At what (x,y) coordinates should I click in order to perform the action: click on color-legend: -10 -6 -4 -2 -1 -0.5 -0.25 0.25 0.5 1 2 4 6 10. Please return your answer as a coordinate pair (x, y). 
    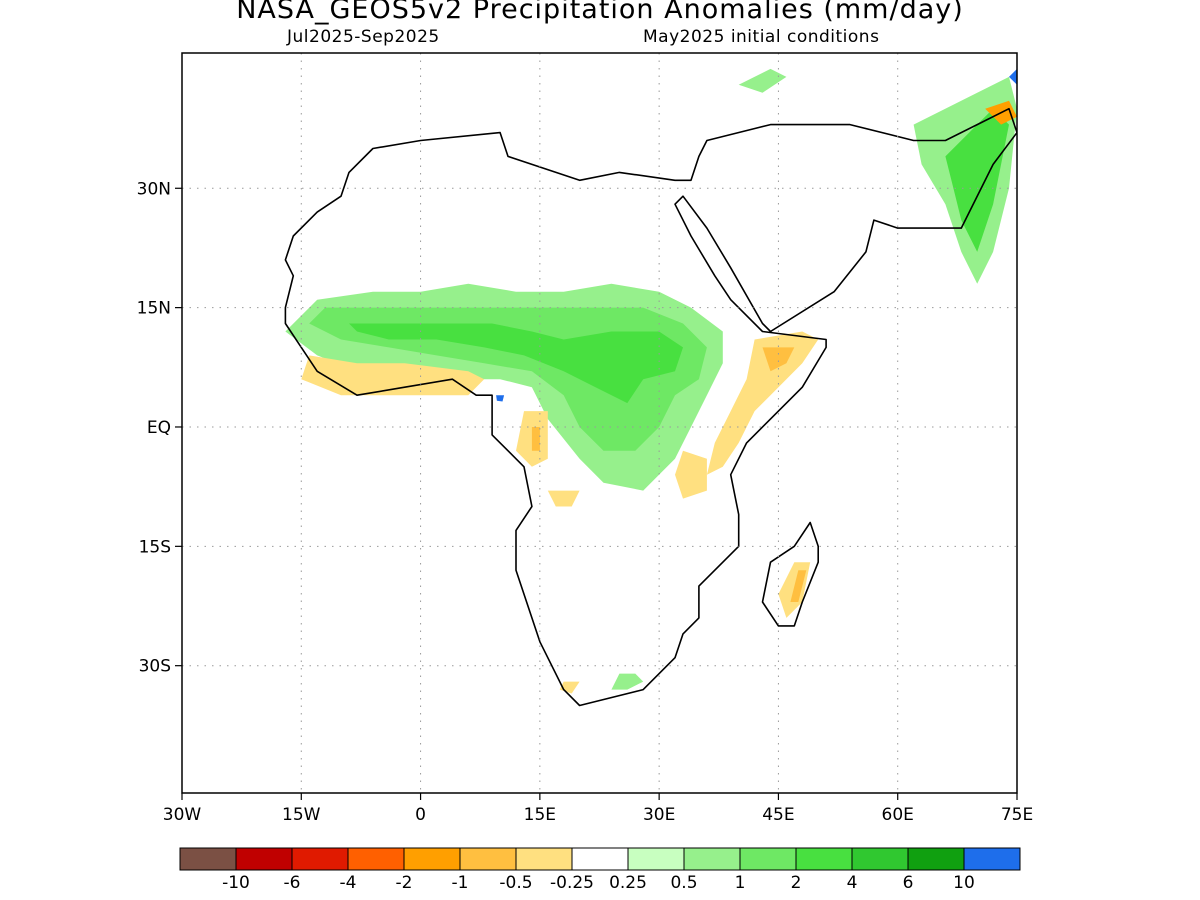
    Looking at the image, I should click on (600, 870).